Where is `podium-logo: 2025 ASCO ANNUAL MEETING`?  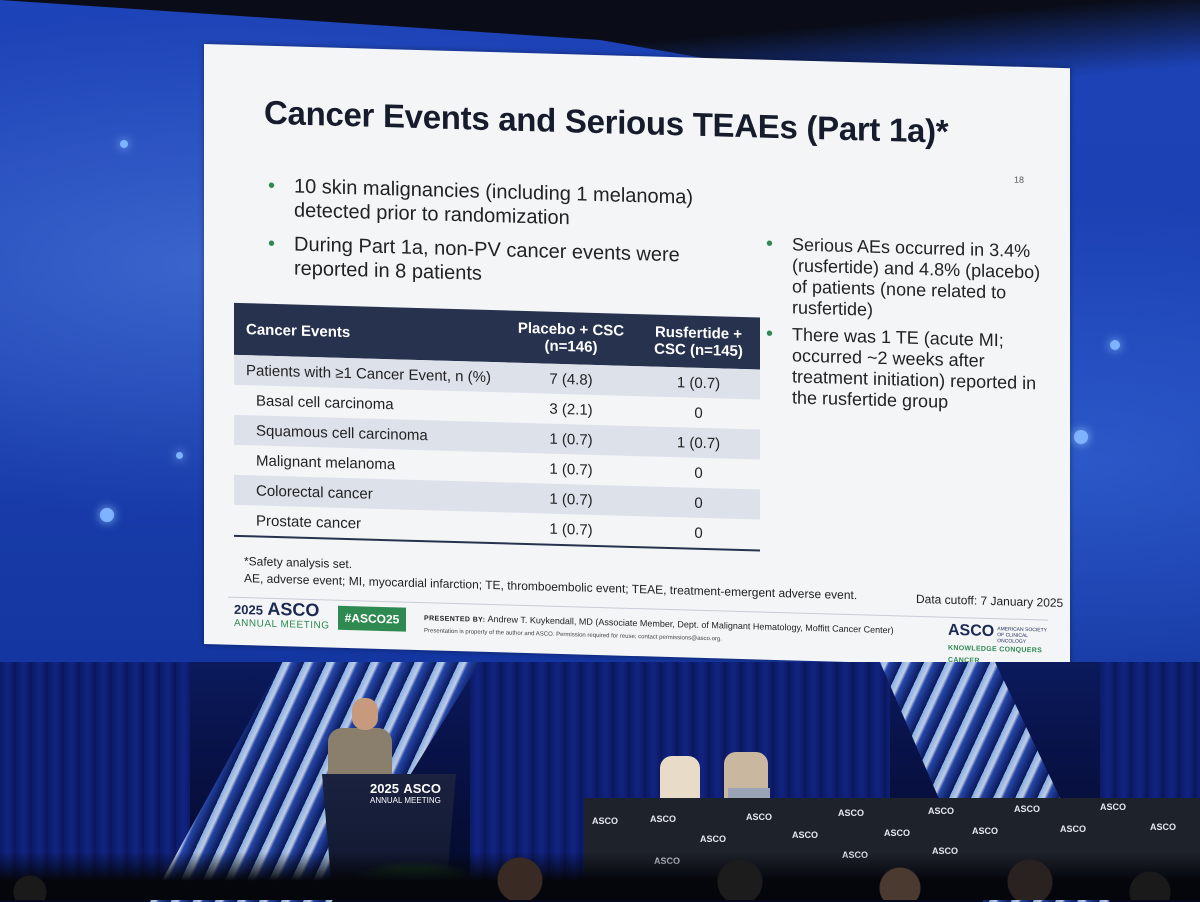
podium-logo: 2025 ASCO ANNUAL MEETING is located at coordinates (405, 794).